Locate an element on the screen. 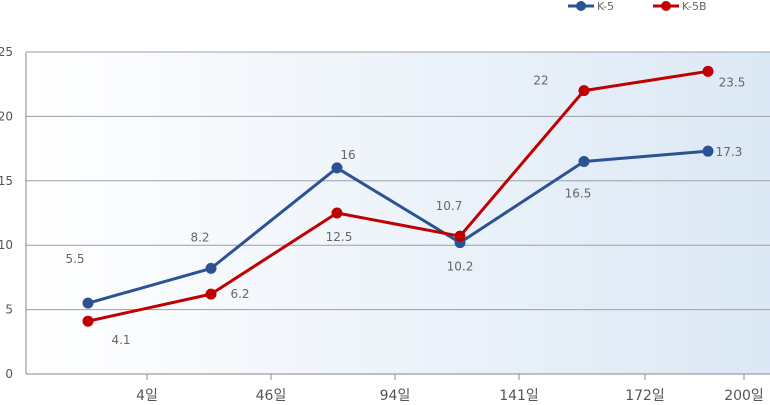  y-tick-label: 5 is located at coordinates (9, 310).